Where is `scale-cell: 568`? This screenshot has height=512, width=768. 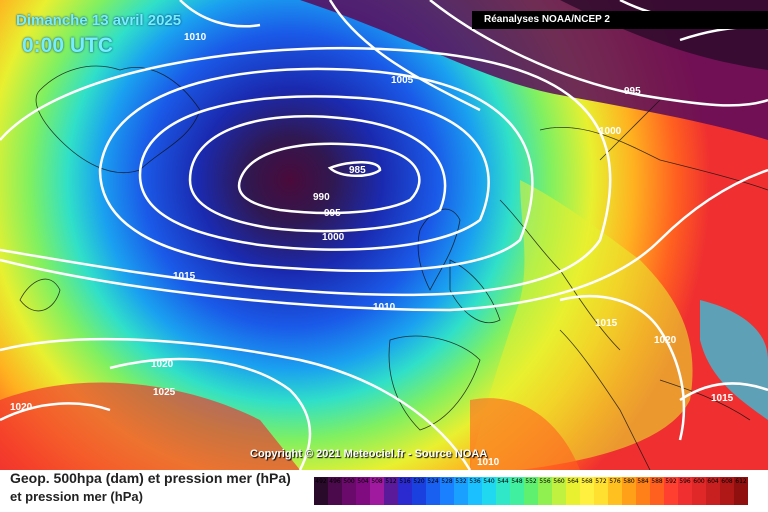 scale-cell: 568 is located at coordinates (587, 491).